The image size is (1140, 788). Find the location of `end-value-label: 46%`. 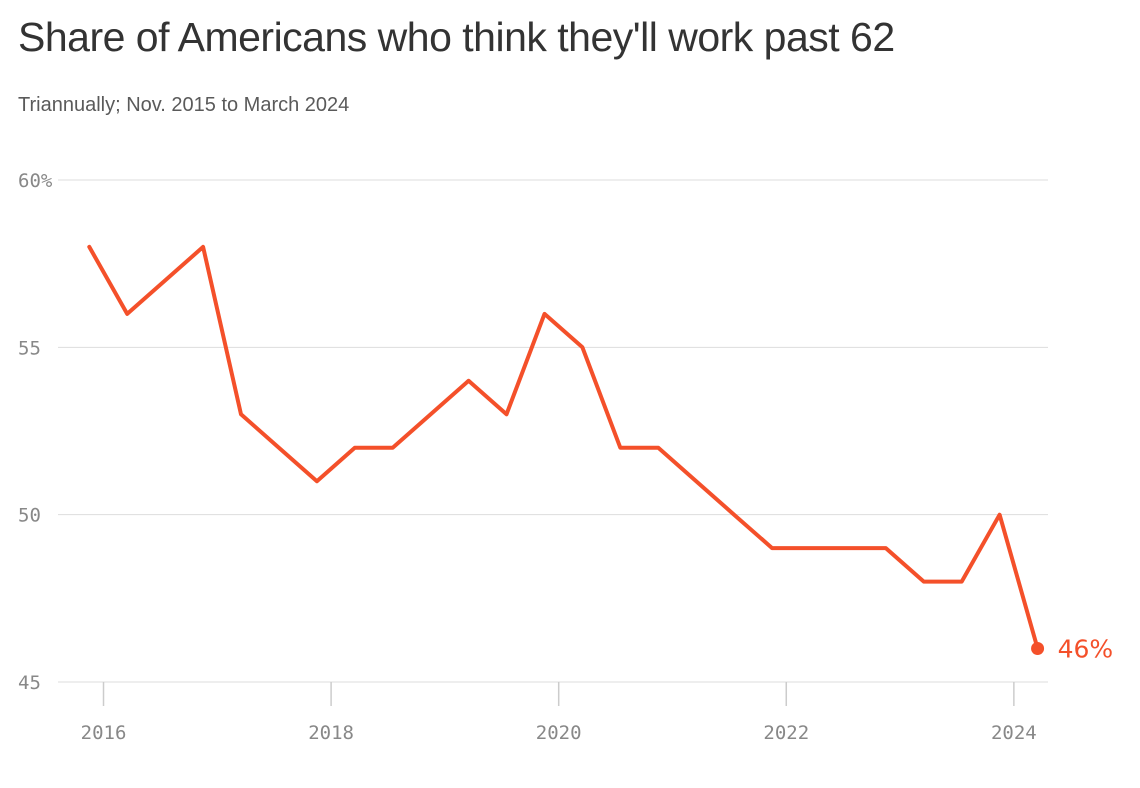

end-value-label: 46% is located at coordinates (1086, 649).